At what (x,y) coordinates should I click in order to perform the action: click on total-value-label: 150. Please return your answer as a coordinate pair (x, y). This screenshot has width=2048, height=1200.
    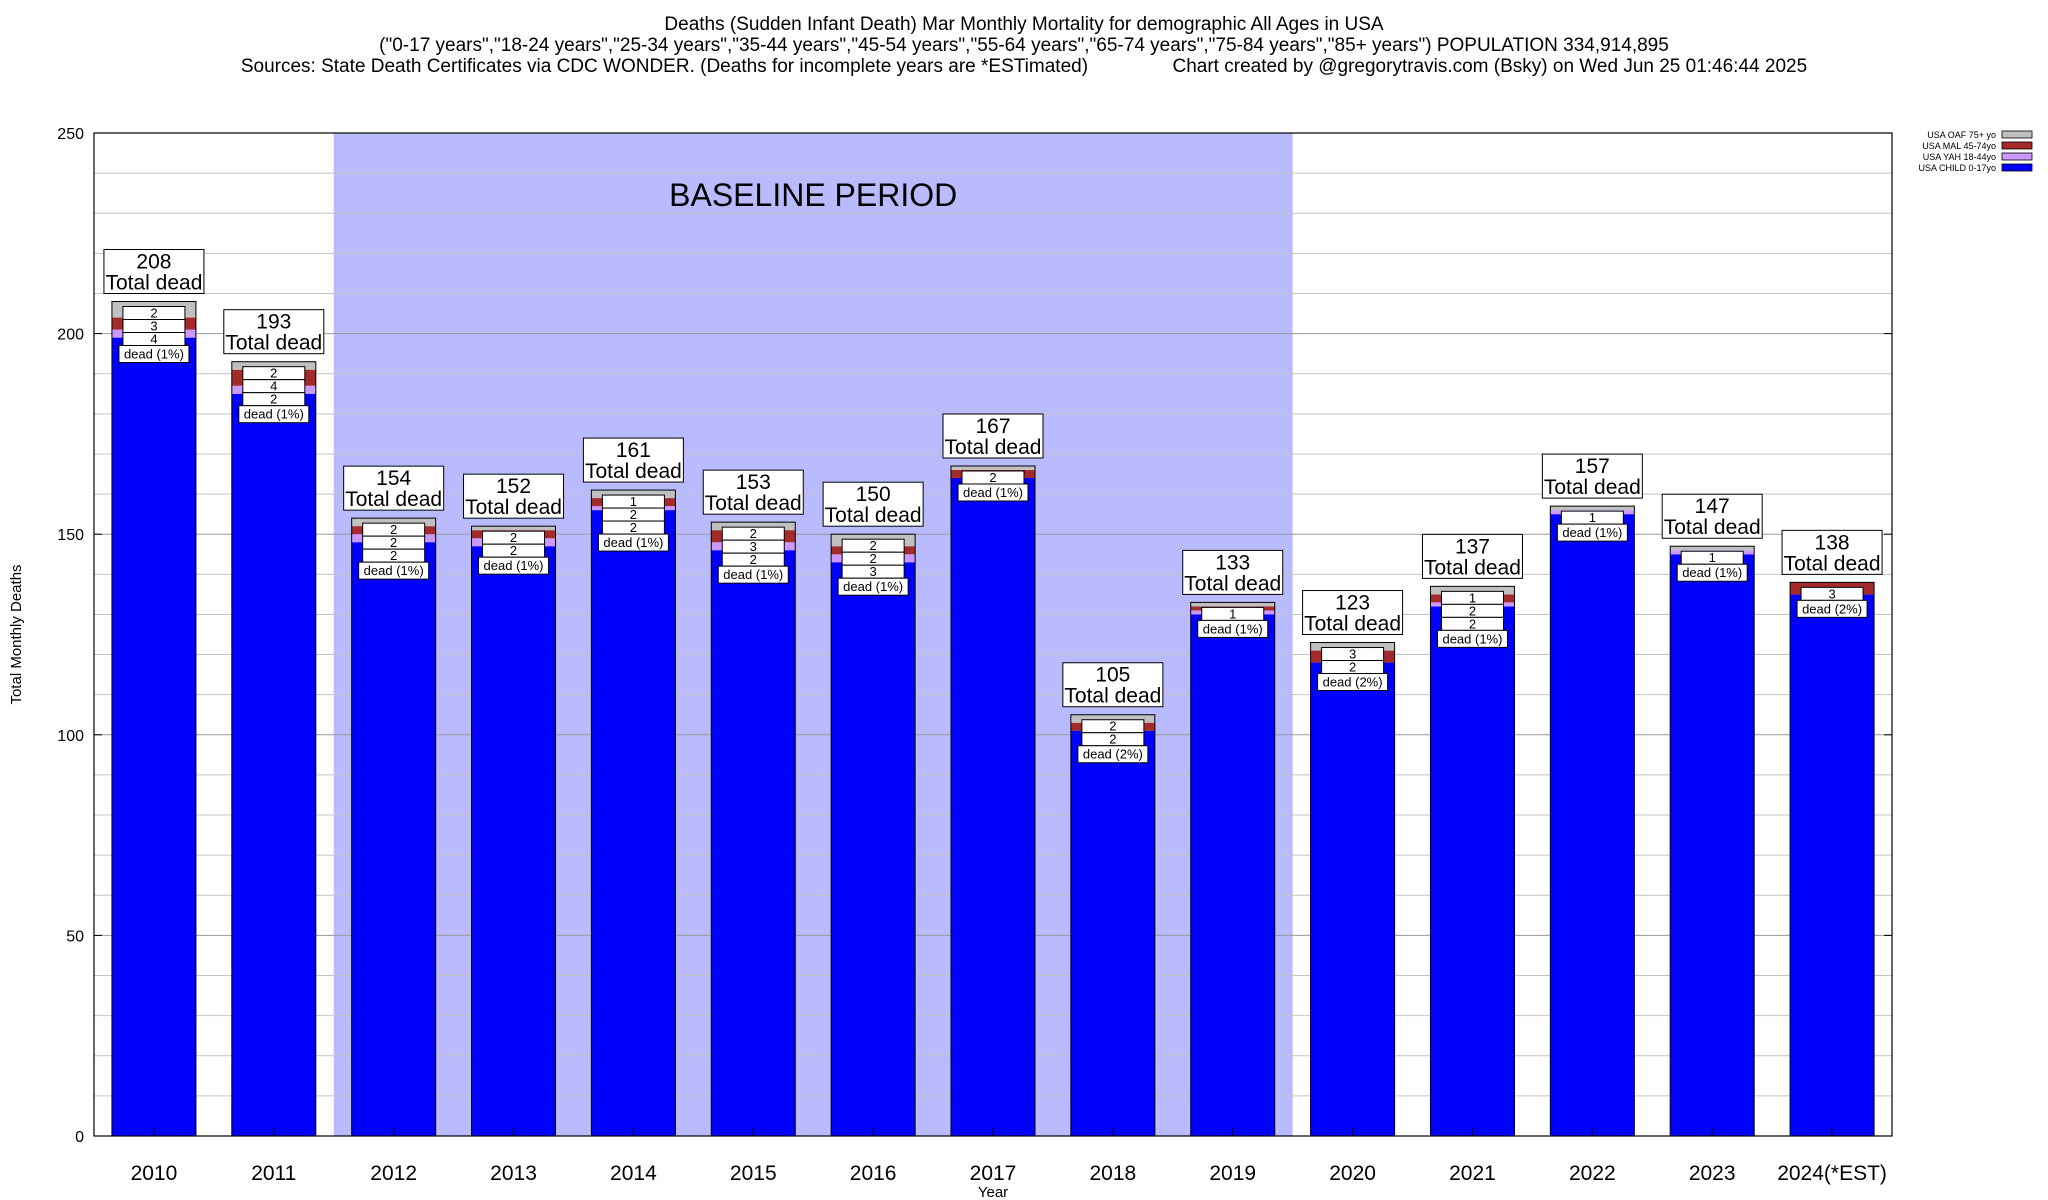
    Looking at the image, I should click on (873, 494).